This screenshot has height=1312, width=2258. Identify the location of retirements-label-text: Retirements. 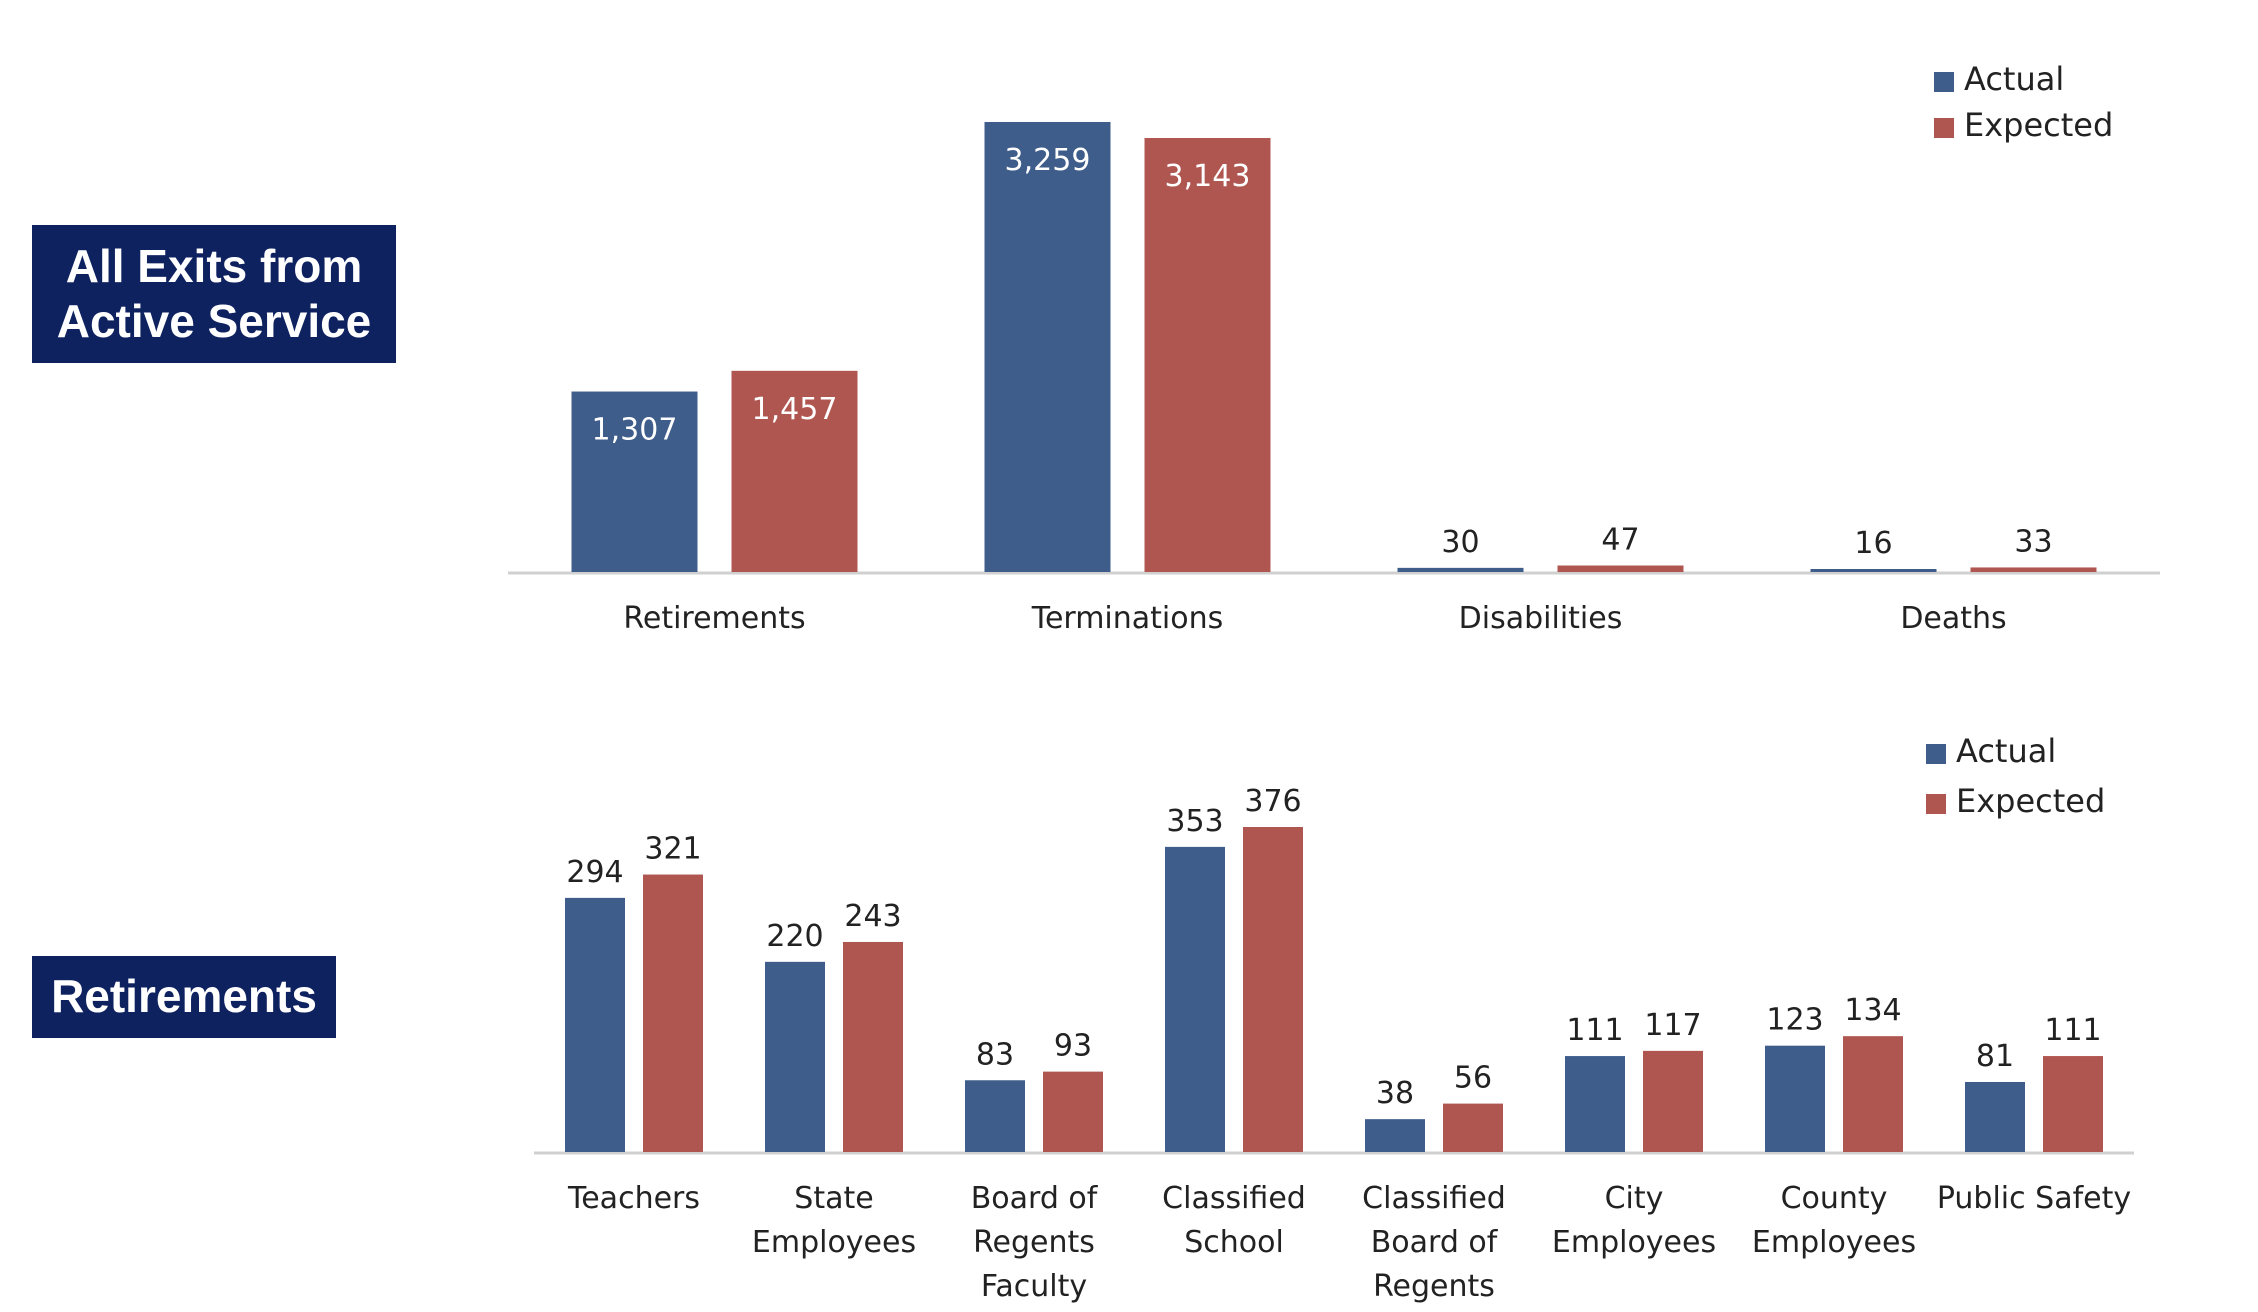
(184, 996).